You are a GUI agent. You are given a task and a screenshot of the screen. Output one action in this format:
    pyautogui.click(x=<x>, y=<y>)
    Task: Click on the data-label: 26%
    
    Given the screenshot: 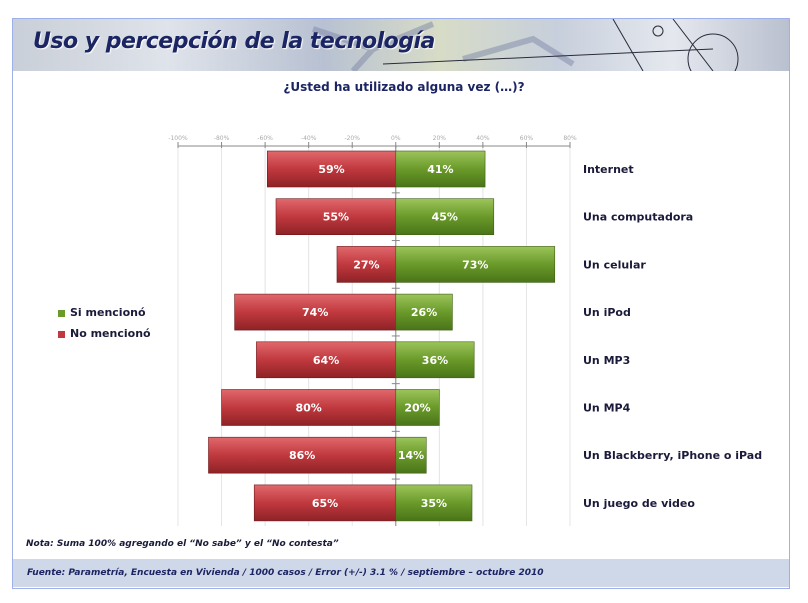 What is the action you would take?
    pyautogui.click(x=424, y=312)
    